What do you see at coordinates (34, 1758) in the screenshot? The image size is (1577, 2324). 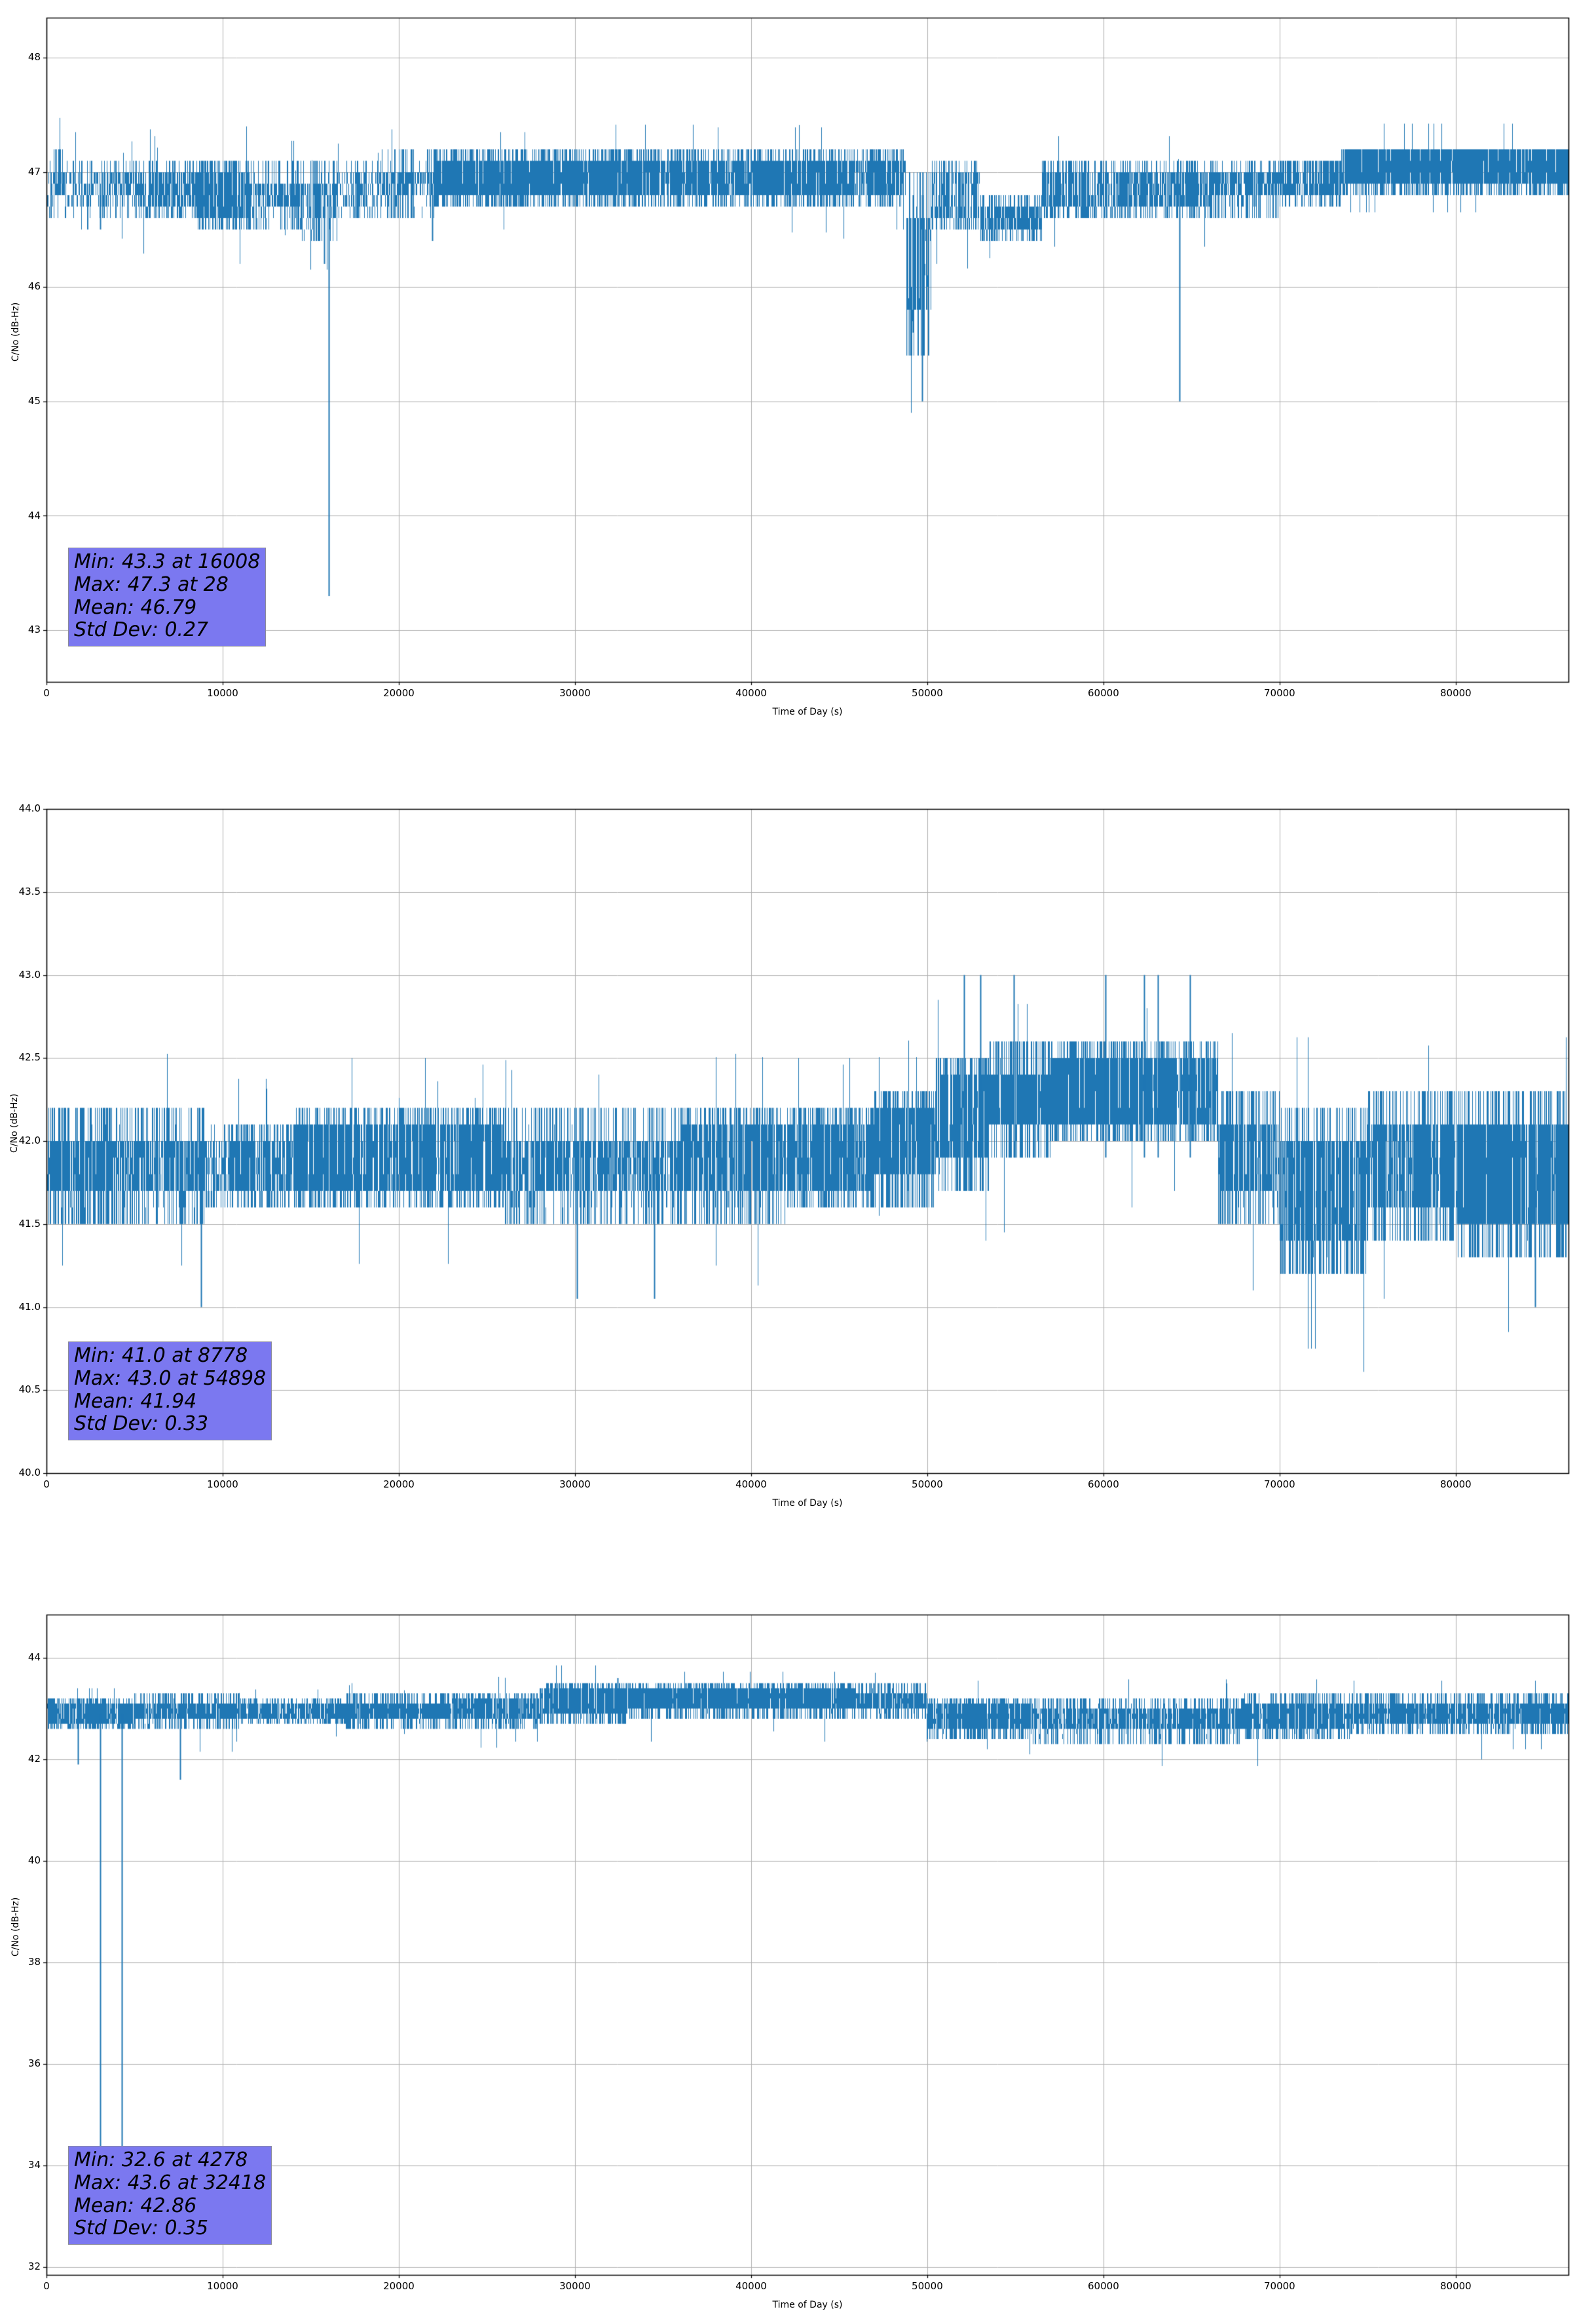 I see `y-axis-tick-label: 42` at bounding box center [34, 1758].